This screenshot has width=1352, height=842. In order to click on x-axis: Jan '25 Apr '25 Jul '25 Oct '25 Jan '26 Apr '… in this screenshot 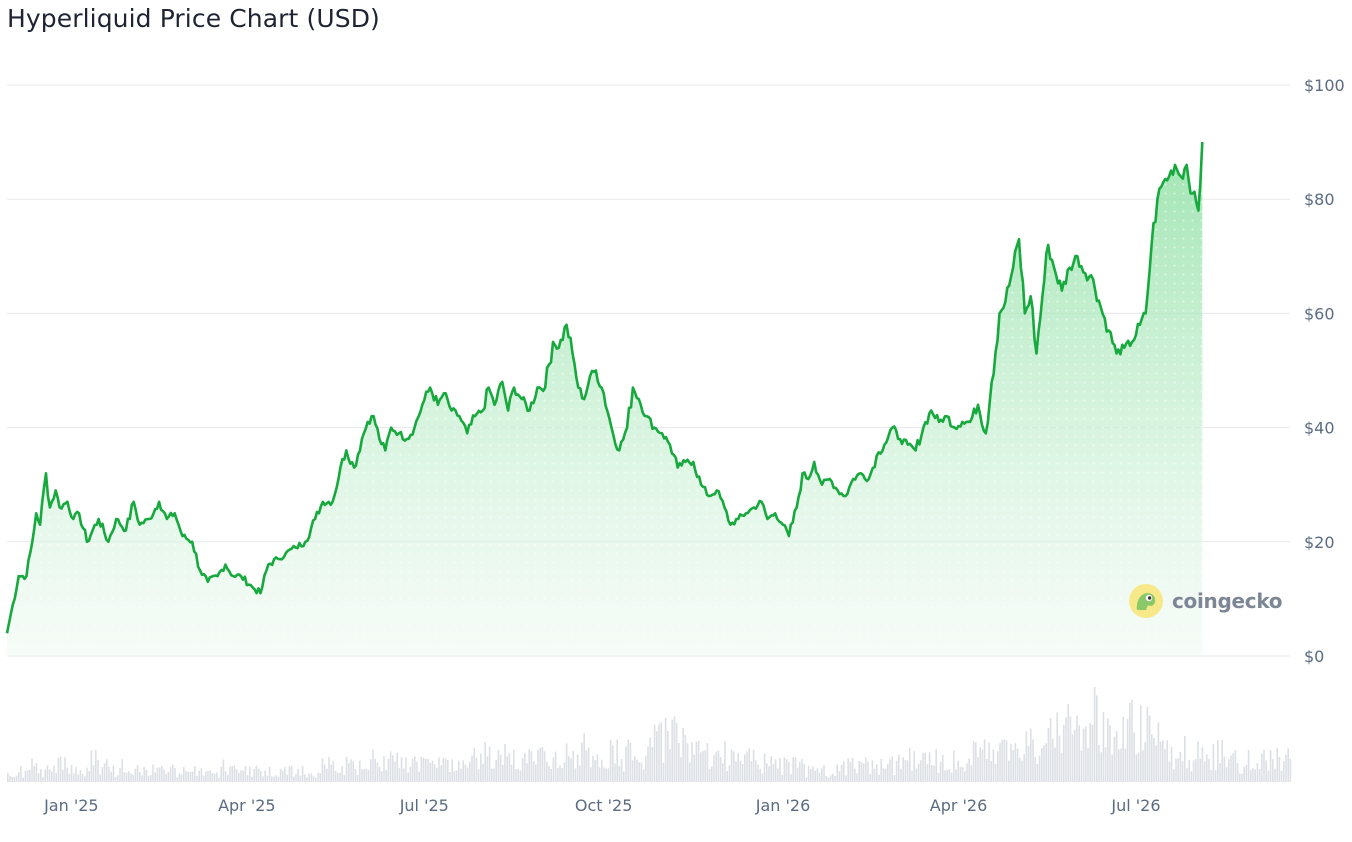, I will do `click(601, 805)`.